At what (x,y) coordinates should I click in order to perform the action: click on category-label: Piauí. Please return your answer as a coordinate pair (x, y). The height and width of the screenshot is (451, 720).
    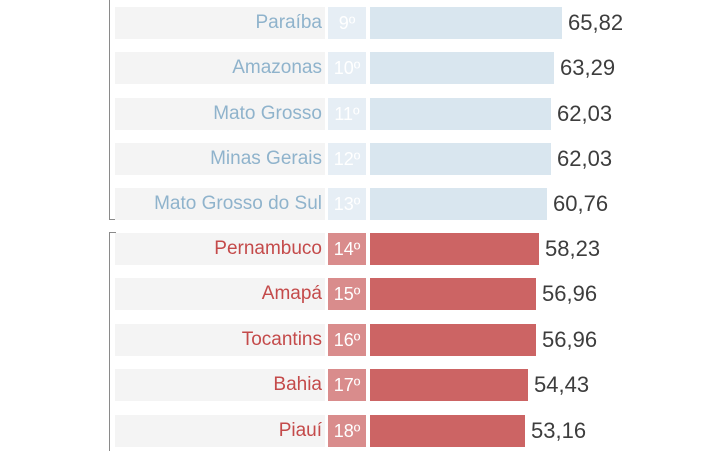
    Looking at the image, I should click on (300, 430).